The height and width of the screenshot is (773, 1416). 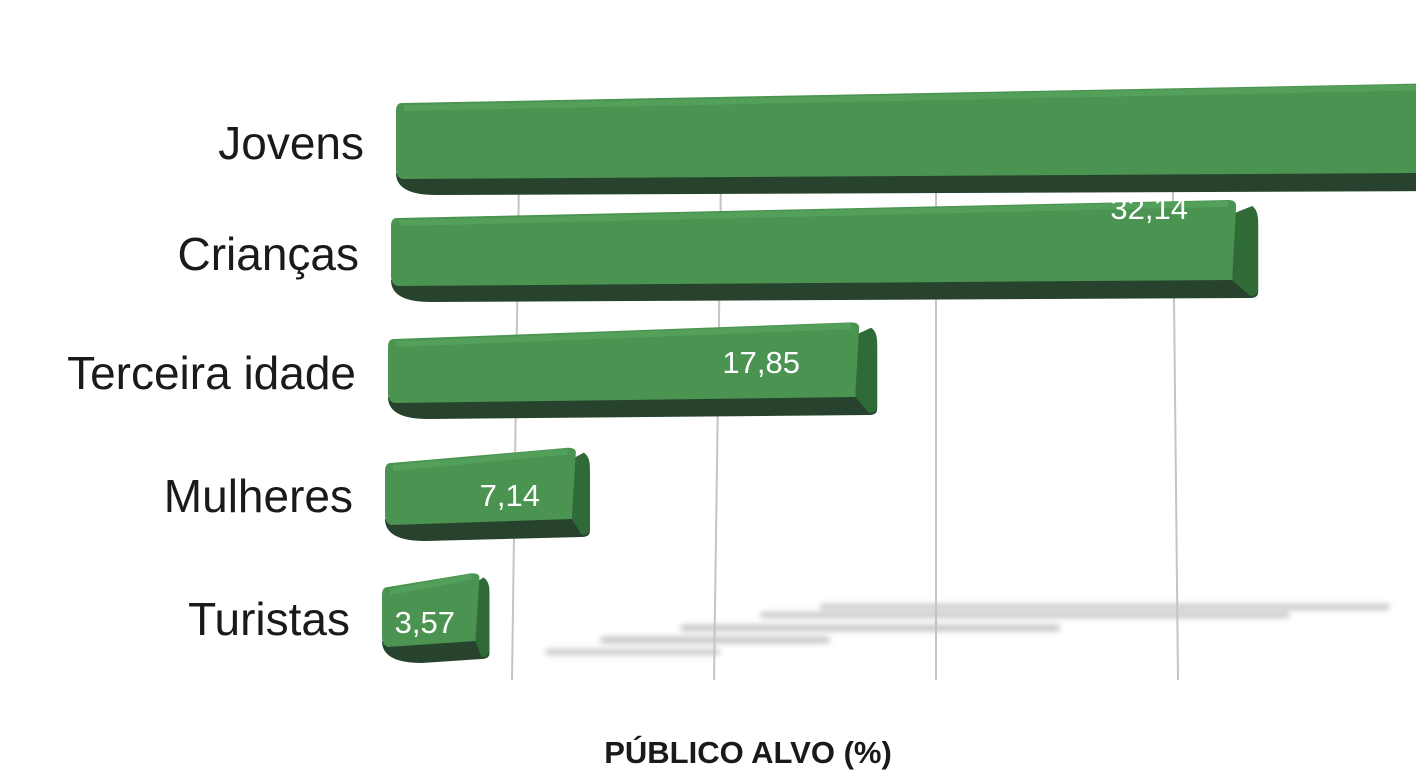 I want to click on category-label: Turistas, so click(x=269, y=619).